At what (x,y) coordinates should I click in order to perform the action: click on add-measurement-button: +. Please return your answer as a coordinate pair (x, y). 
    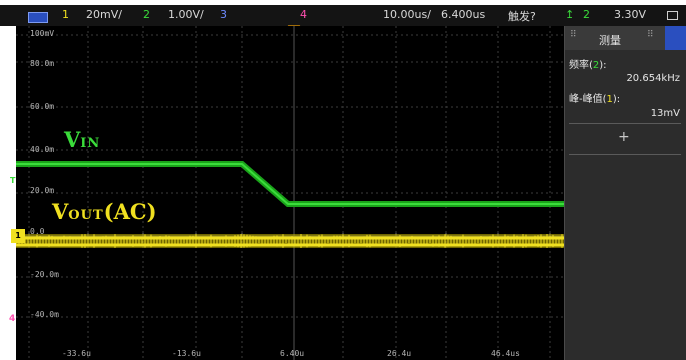
    Looking at the image, I should click on (624, 137).